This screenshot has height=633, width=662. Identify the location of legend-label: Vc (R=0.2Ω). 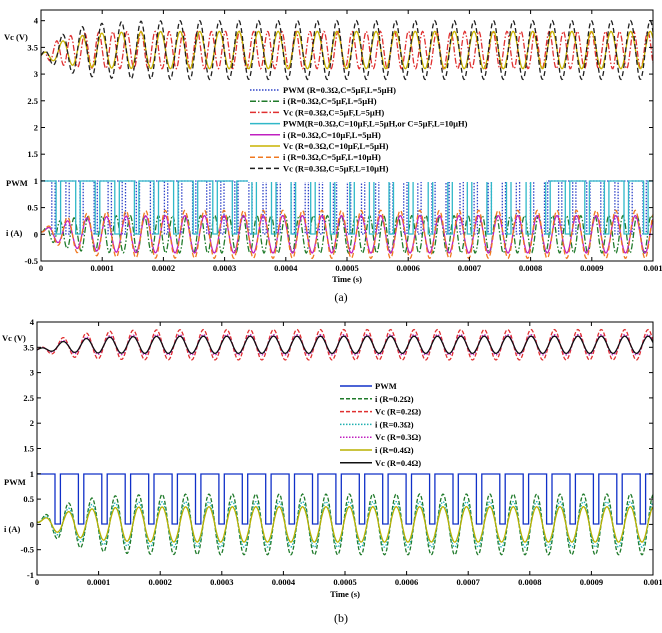
(398, 412).